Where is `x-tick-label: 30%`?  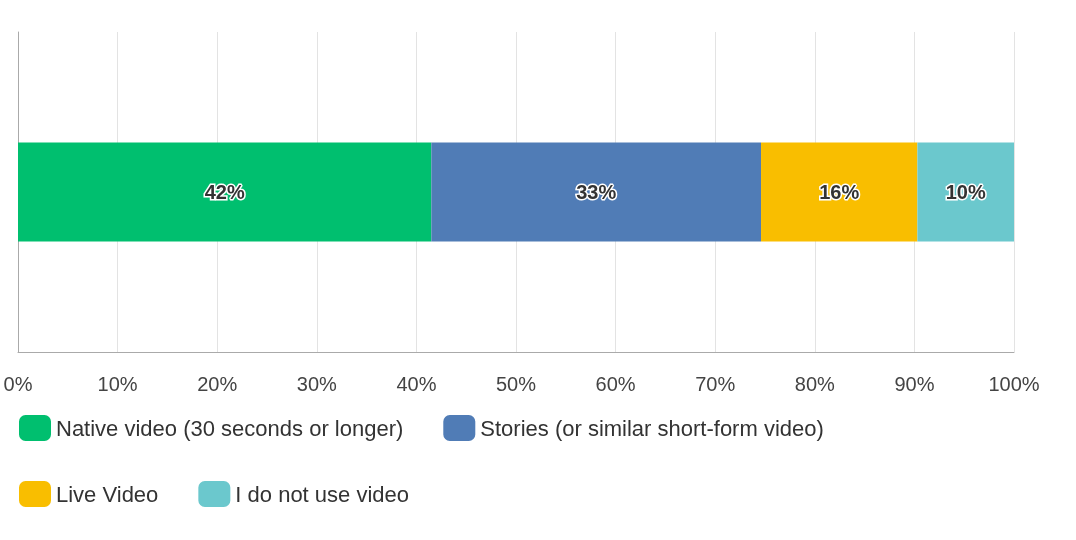
x-tick-label: 30% is located at coordinates (317, 384).